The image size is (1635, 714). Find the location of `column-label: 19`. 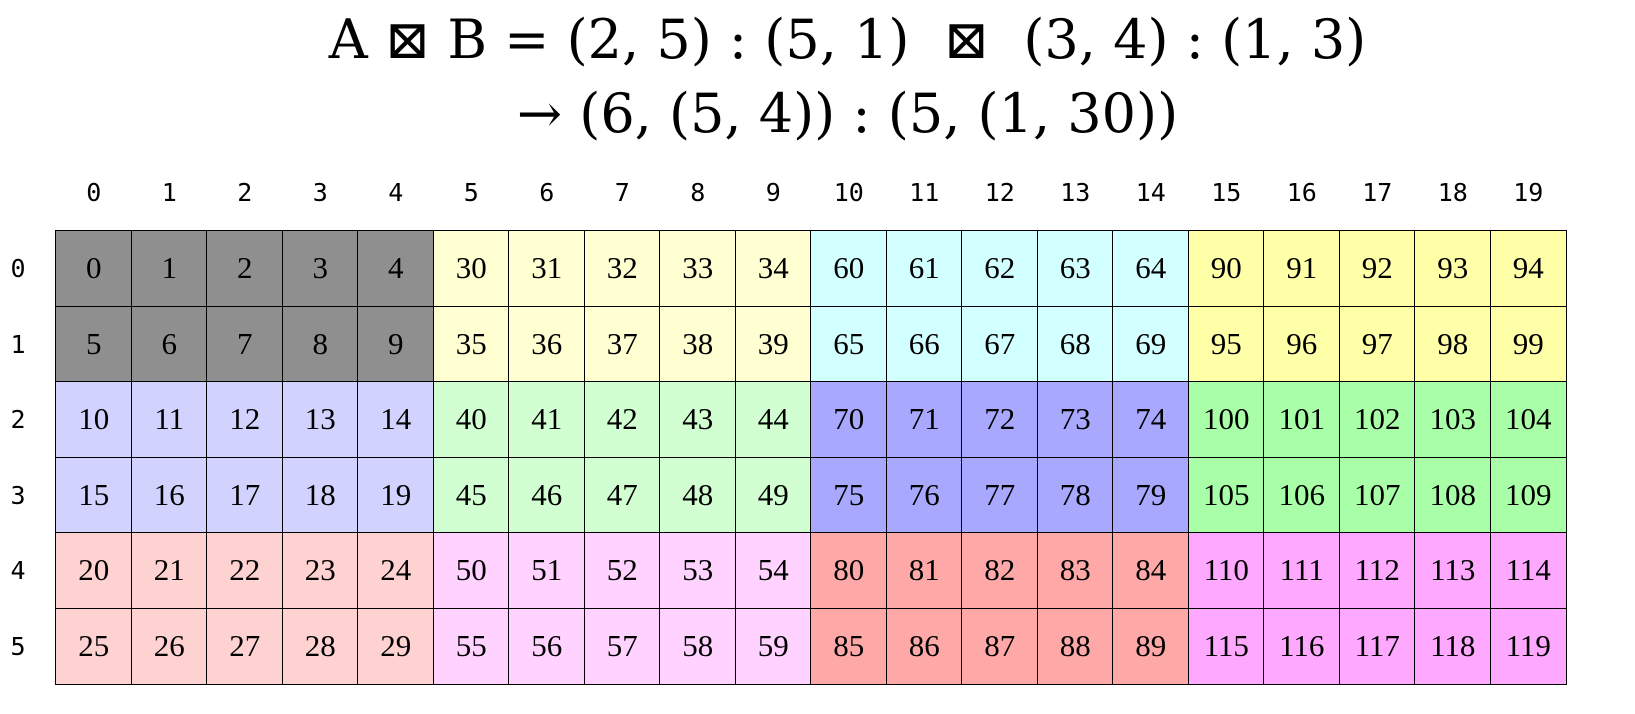

column-label: 19 is located at coordinates (1528, 192).